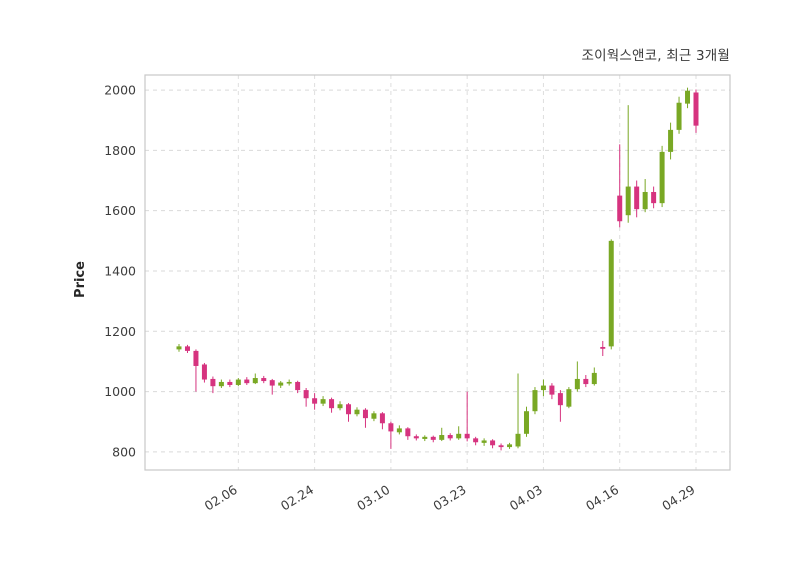 This screenshot has height=575, width=800. What do you see at coordinates (221, 498) in the screenshot?
I see `x-tick-label: 02.06` at bounding box center [221, 498].